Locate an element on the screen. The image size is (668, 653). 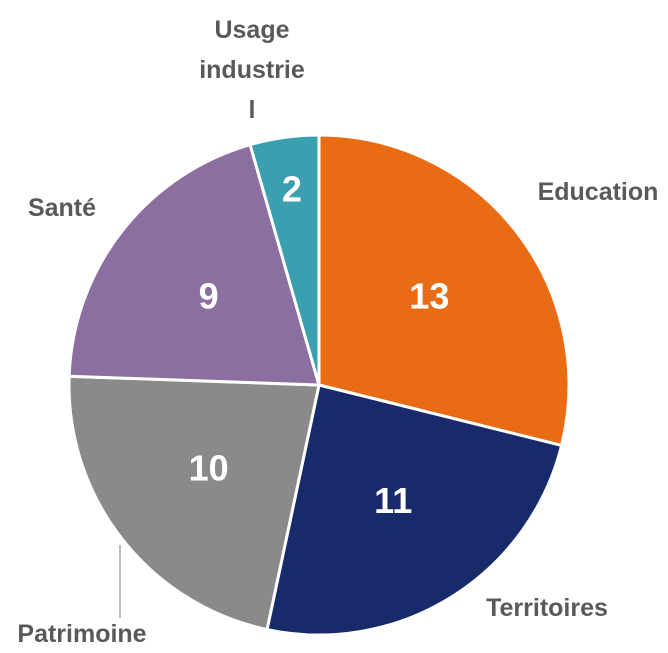
category-label: Territoires is located at coordinates (547, 608).